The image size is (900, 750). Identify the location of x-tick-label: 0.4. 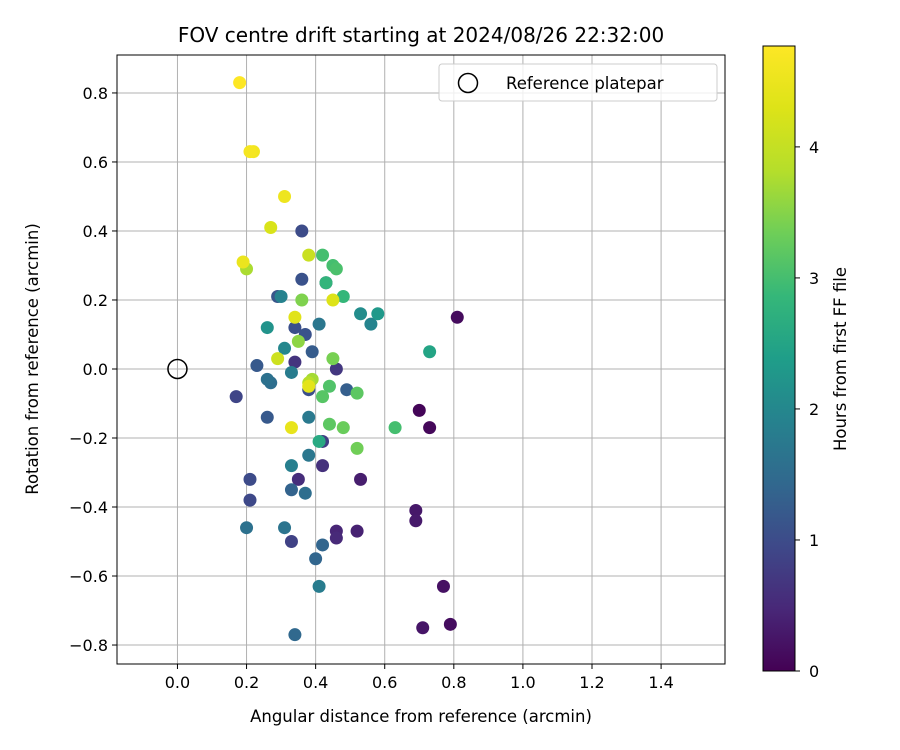
(315, 682).